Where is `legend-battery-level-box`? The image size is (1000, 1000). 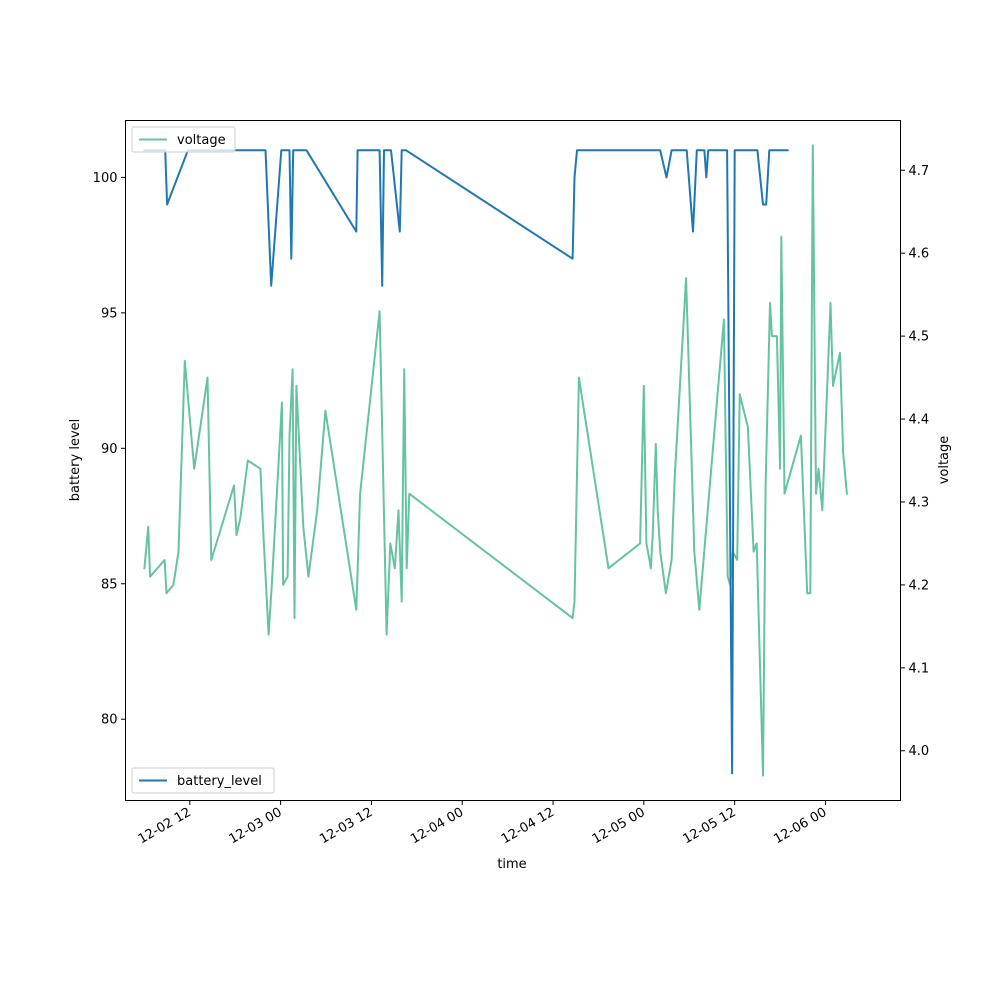 legend-battery-level-box is located at coordinates (203, 780).